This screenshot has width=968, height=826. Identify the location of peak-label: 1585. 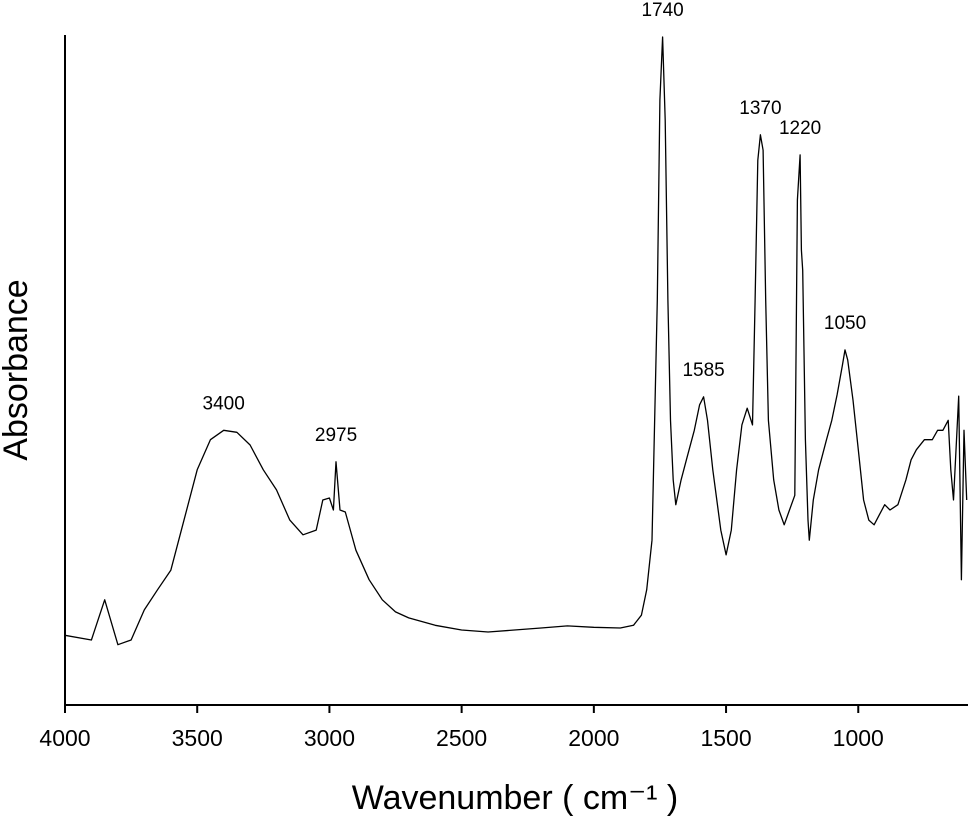
(703, 370).